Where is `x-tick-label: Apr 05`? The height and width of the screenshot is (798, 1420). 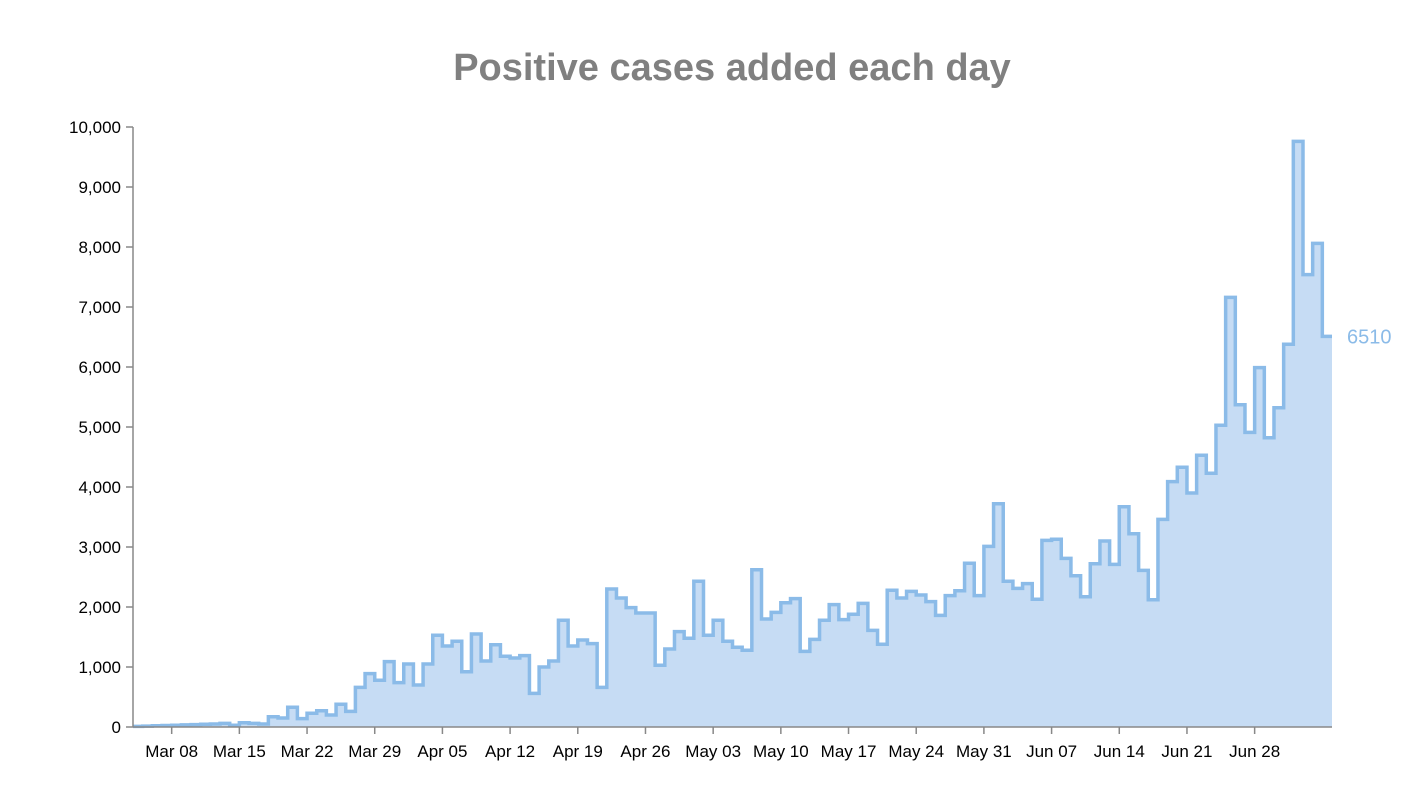 x-tick-label: Apr 05 is located at coordinates (442, 751).